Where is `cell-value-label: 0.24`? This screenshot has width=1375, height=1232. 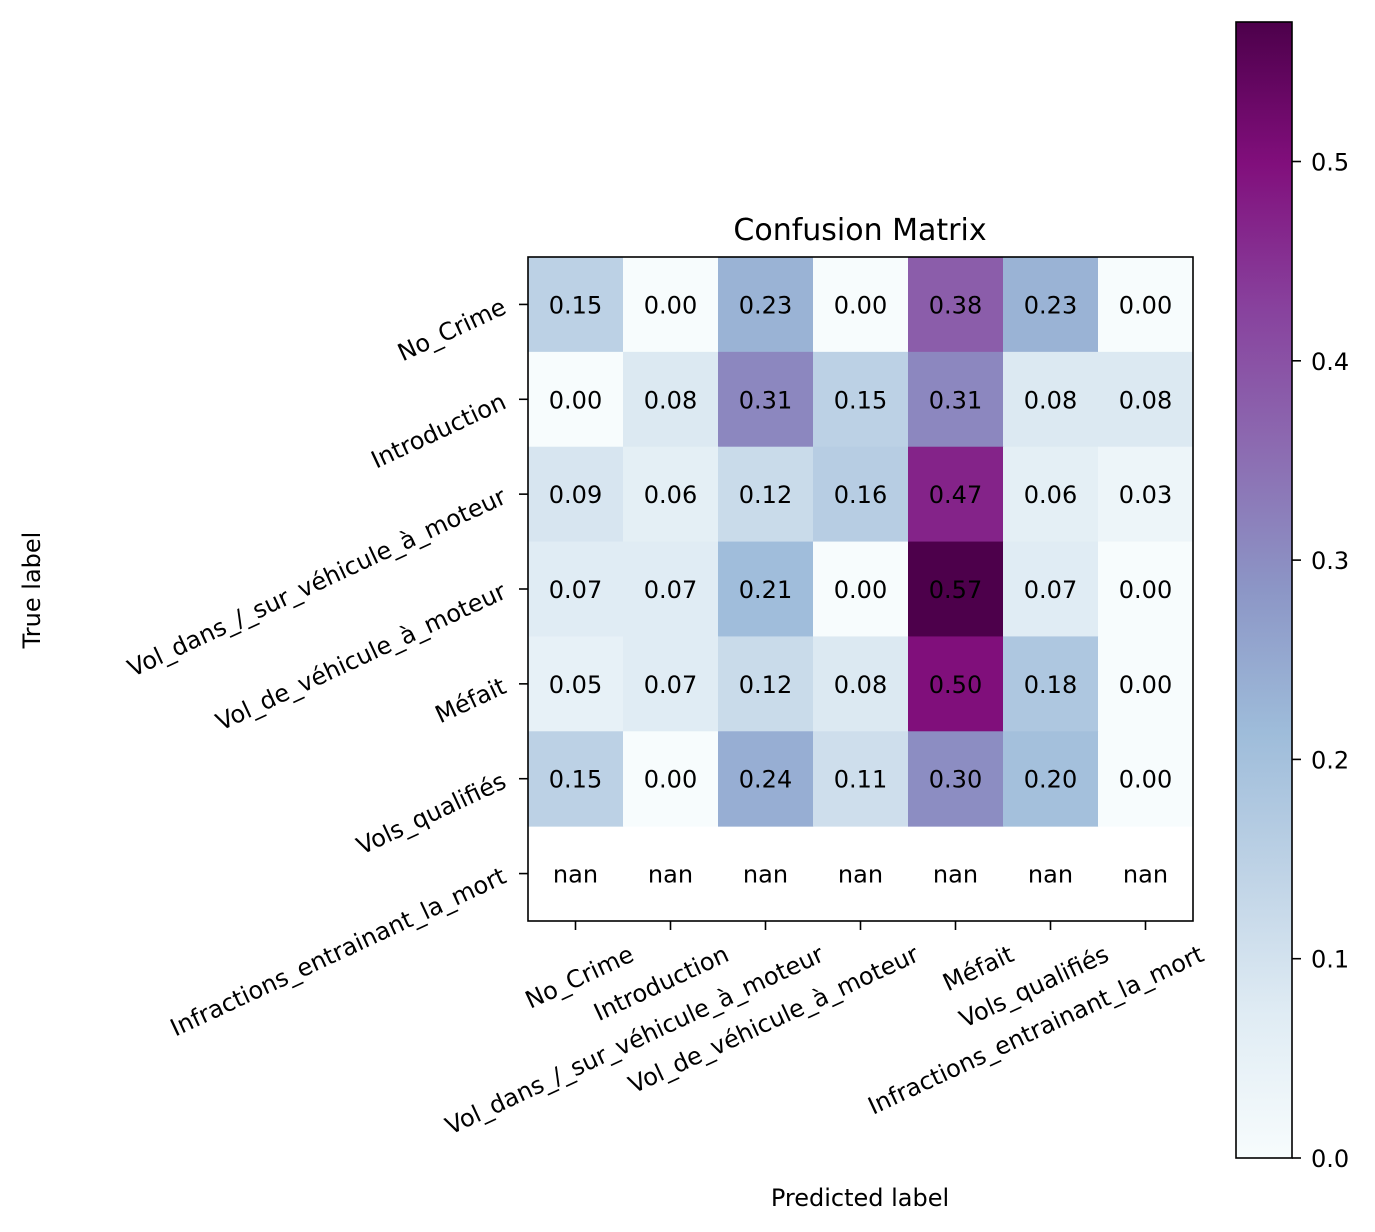 cell-value-label: 0.24 is located at coordinates (765, 780).